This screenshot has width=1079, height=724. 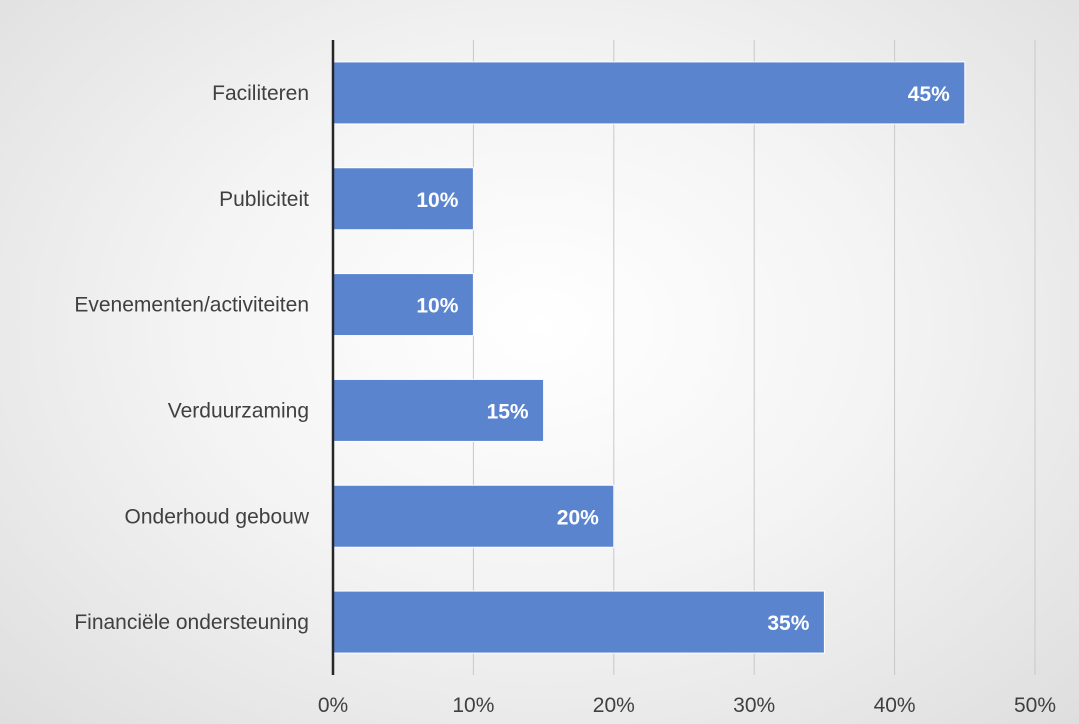 What do you see at coordinates (238, 410) in the screenshot?
I see `category-label: Verduurzaming` at bounding box center [238, 410].